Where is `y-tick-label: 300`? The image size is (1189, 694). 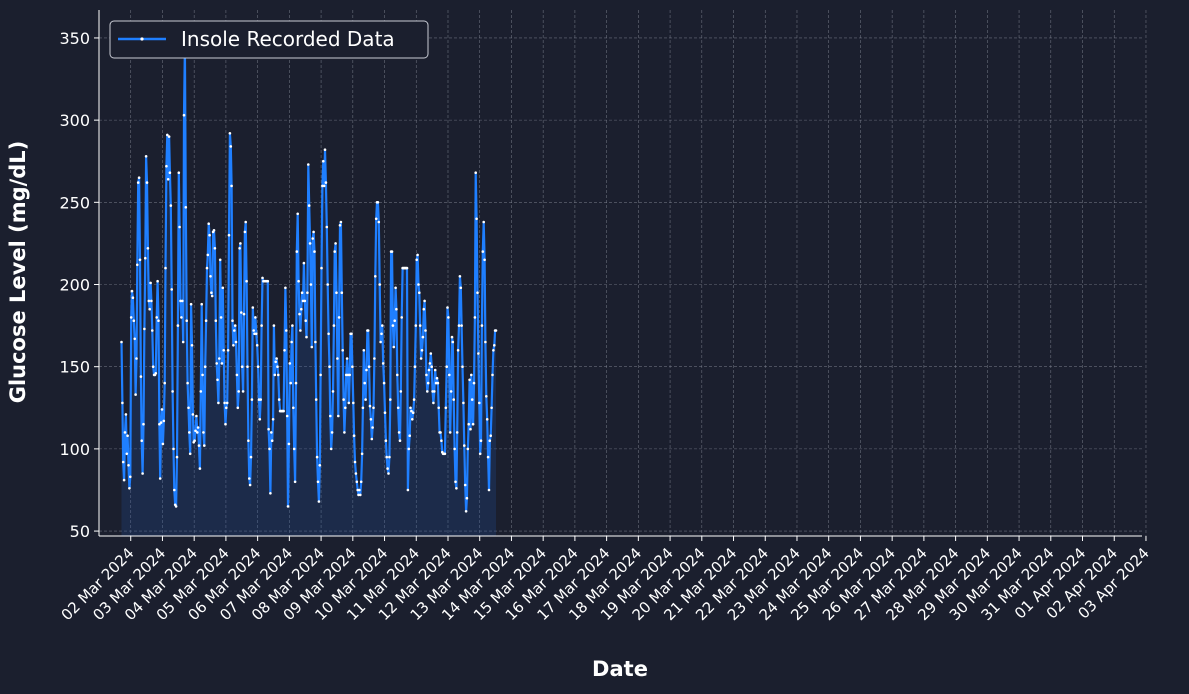
y-tick-label: 300 is located at coordinates (74, 120).